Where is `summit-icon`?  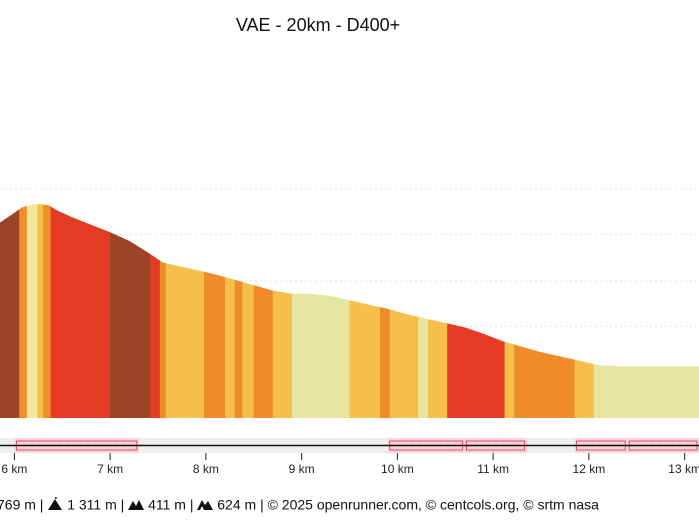
summit-icon is located at coordinates (55, 504).